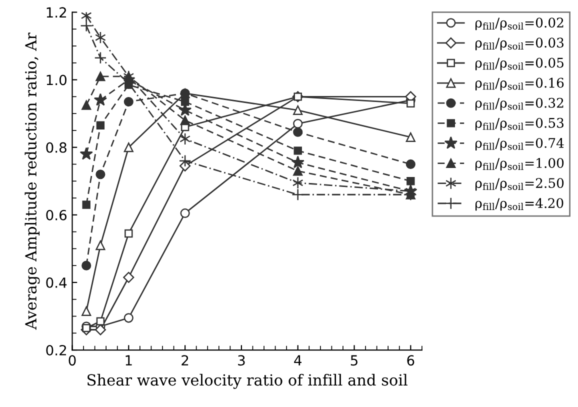 This screenshot has height=407, width=578. What do you see at coordinates (56, 350) in the screenshot?
I see `y-tick-label: 0.2` at bounding box center [56, 350].